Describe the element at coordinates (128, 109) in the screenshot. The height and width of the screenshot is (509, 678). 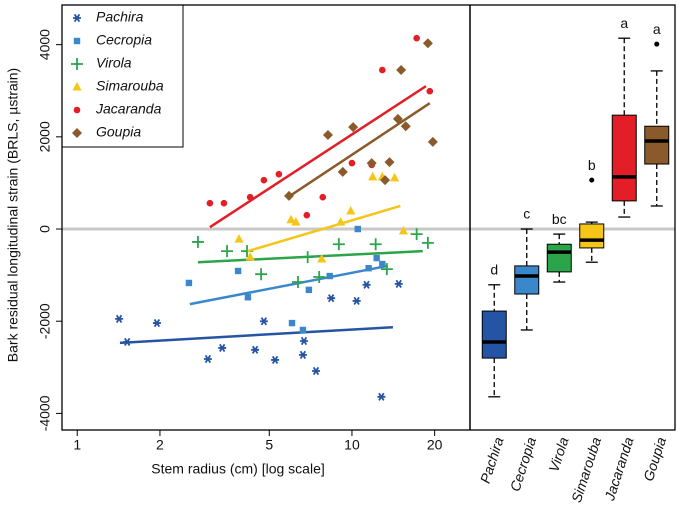
I see `legend-label: Jacaranda` at that location.